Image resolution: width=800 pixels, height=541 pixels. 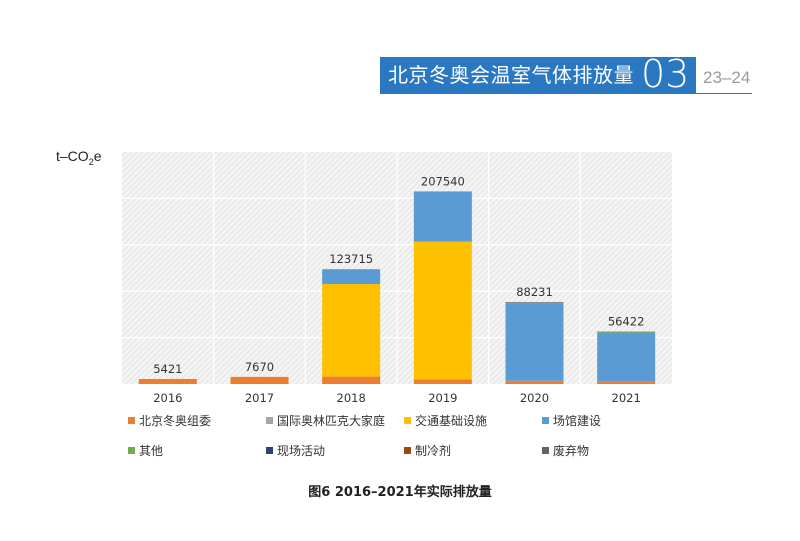 What do you see at coordinates (79, 157) in the screenshot?
I see `y-axis-unit-label: t–CO2e` at bounding box center [79, 157].